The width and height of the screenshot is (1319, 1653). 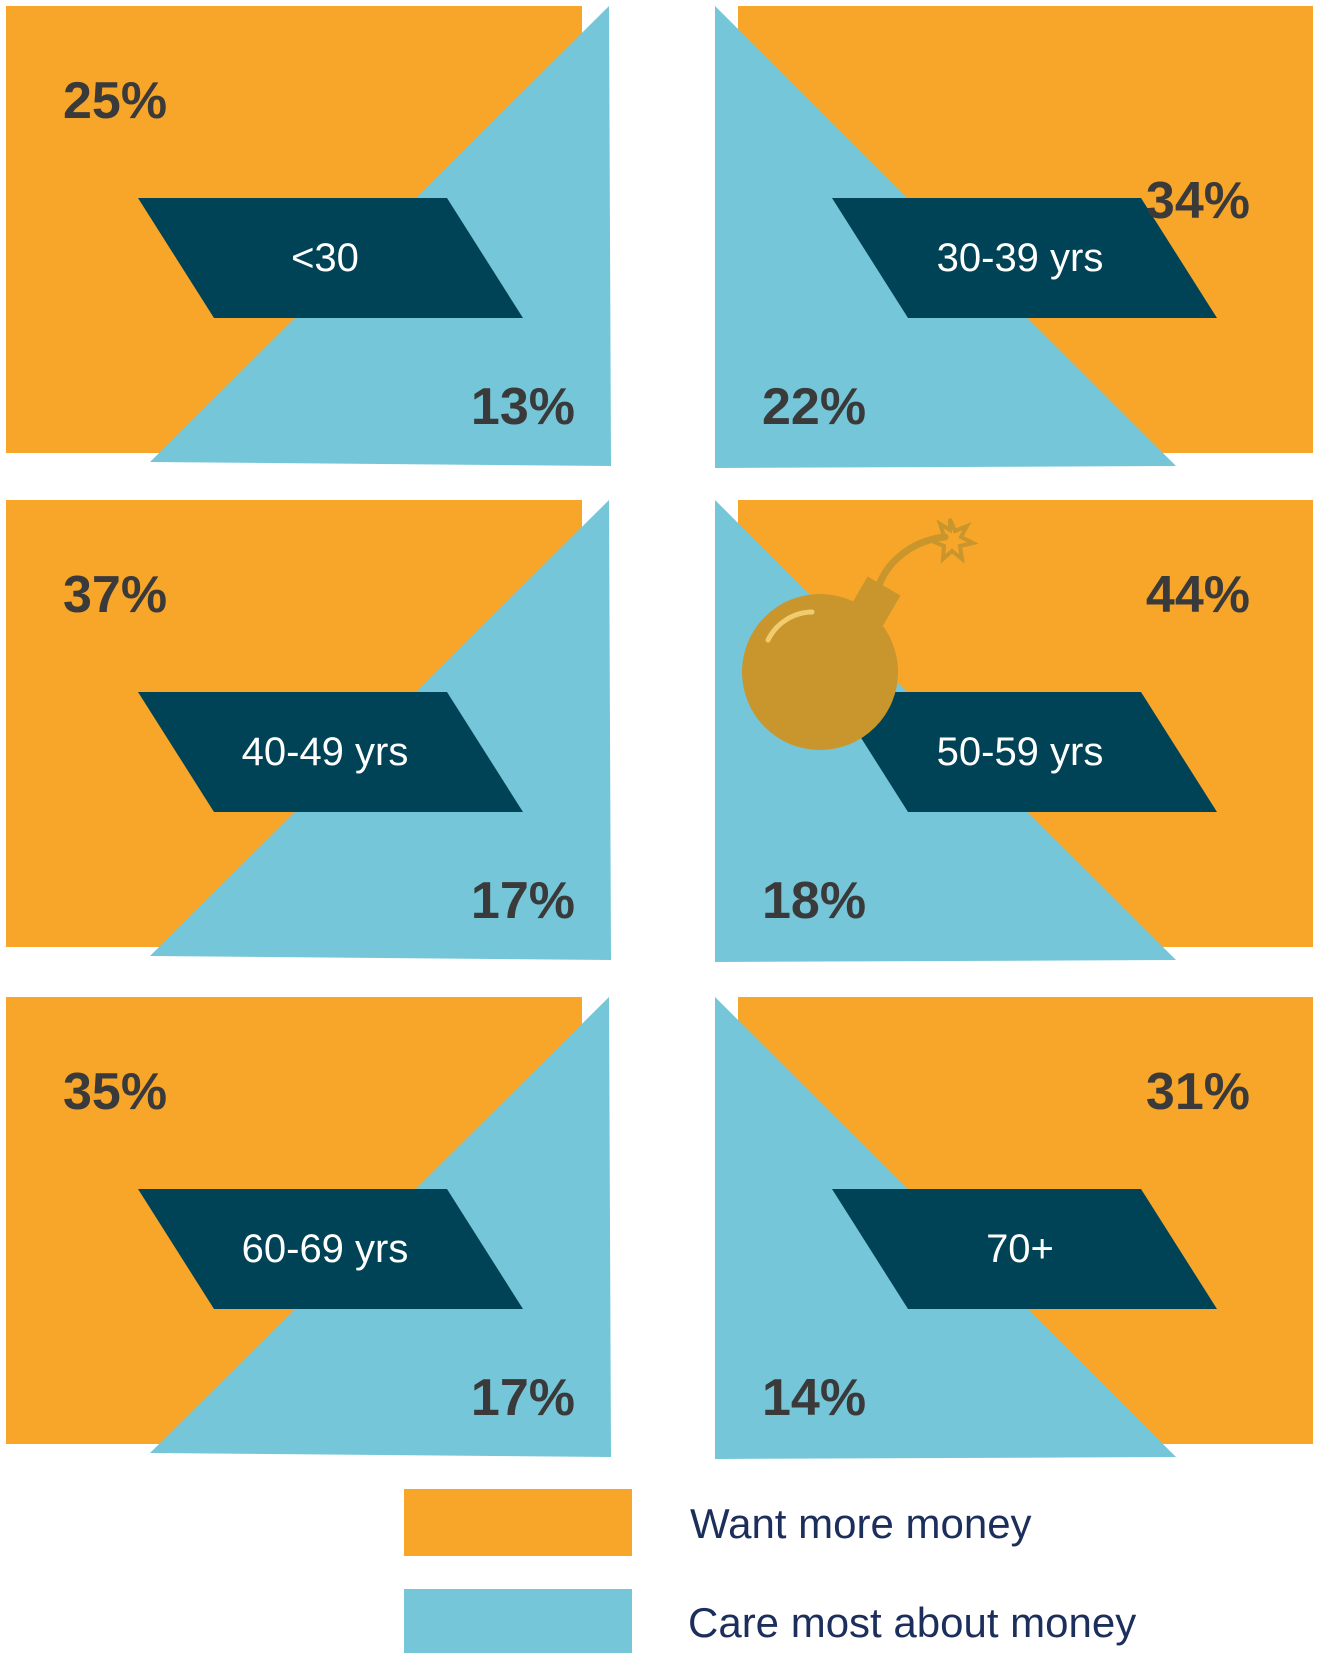 I want to click on panel-3: 40-49 yrs 37% 17%, so click(x=308, y=730).